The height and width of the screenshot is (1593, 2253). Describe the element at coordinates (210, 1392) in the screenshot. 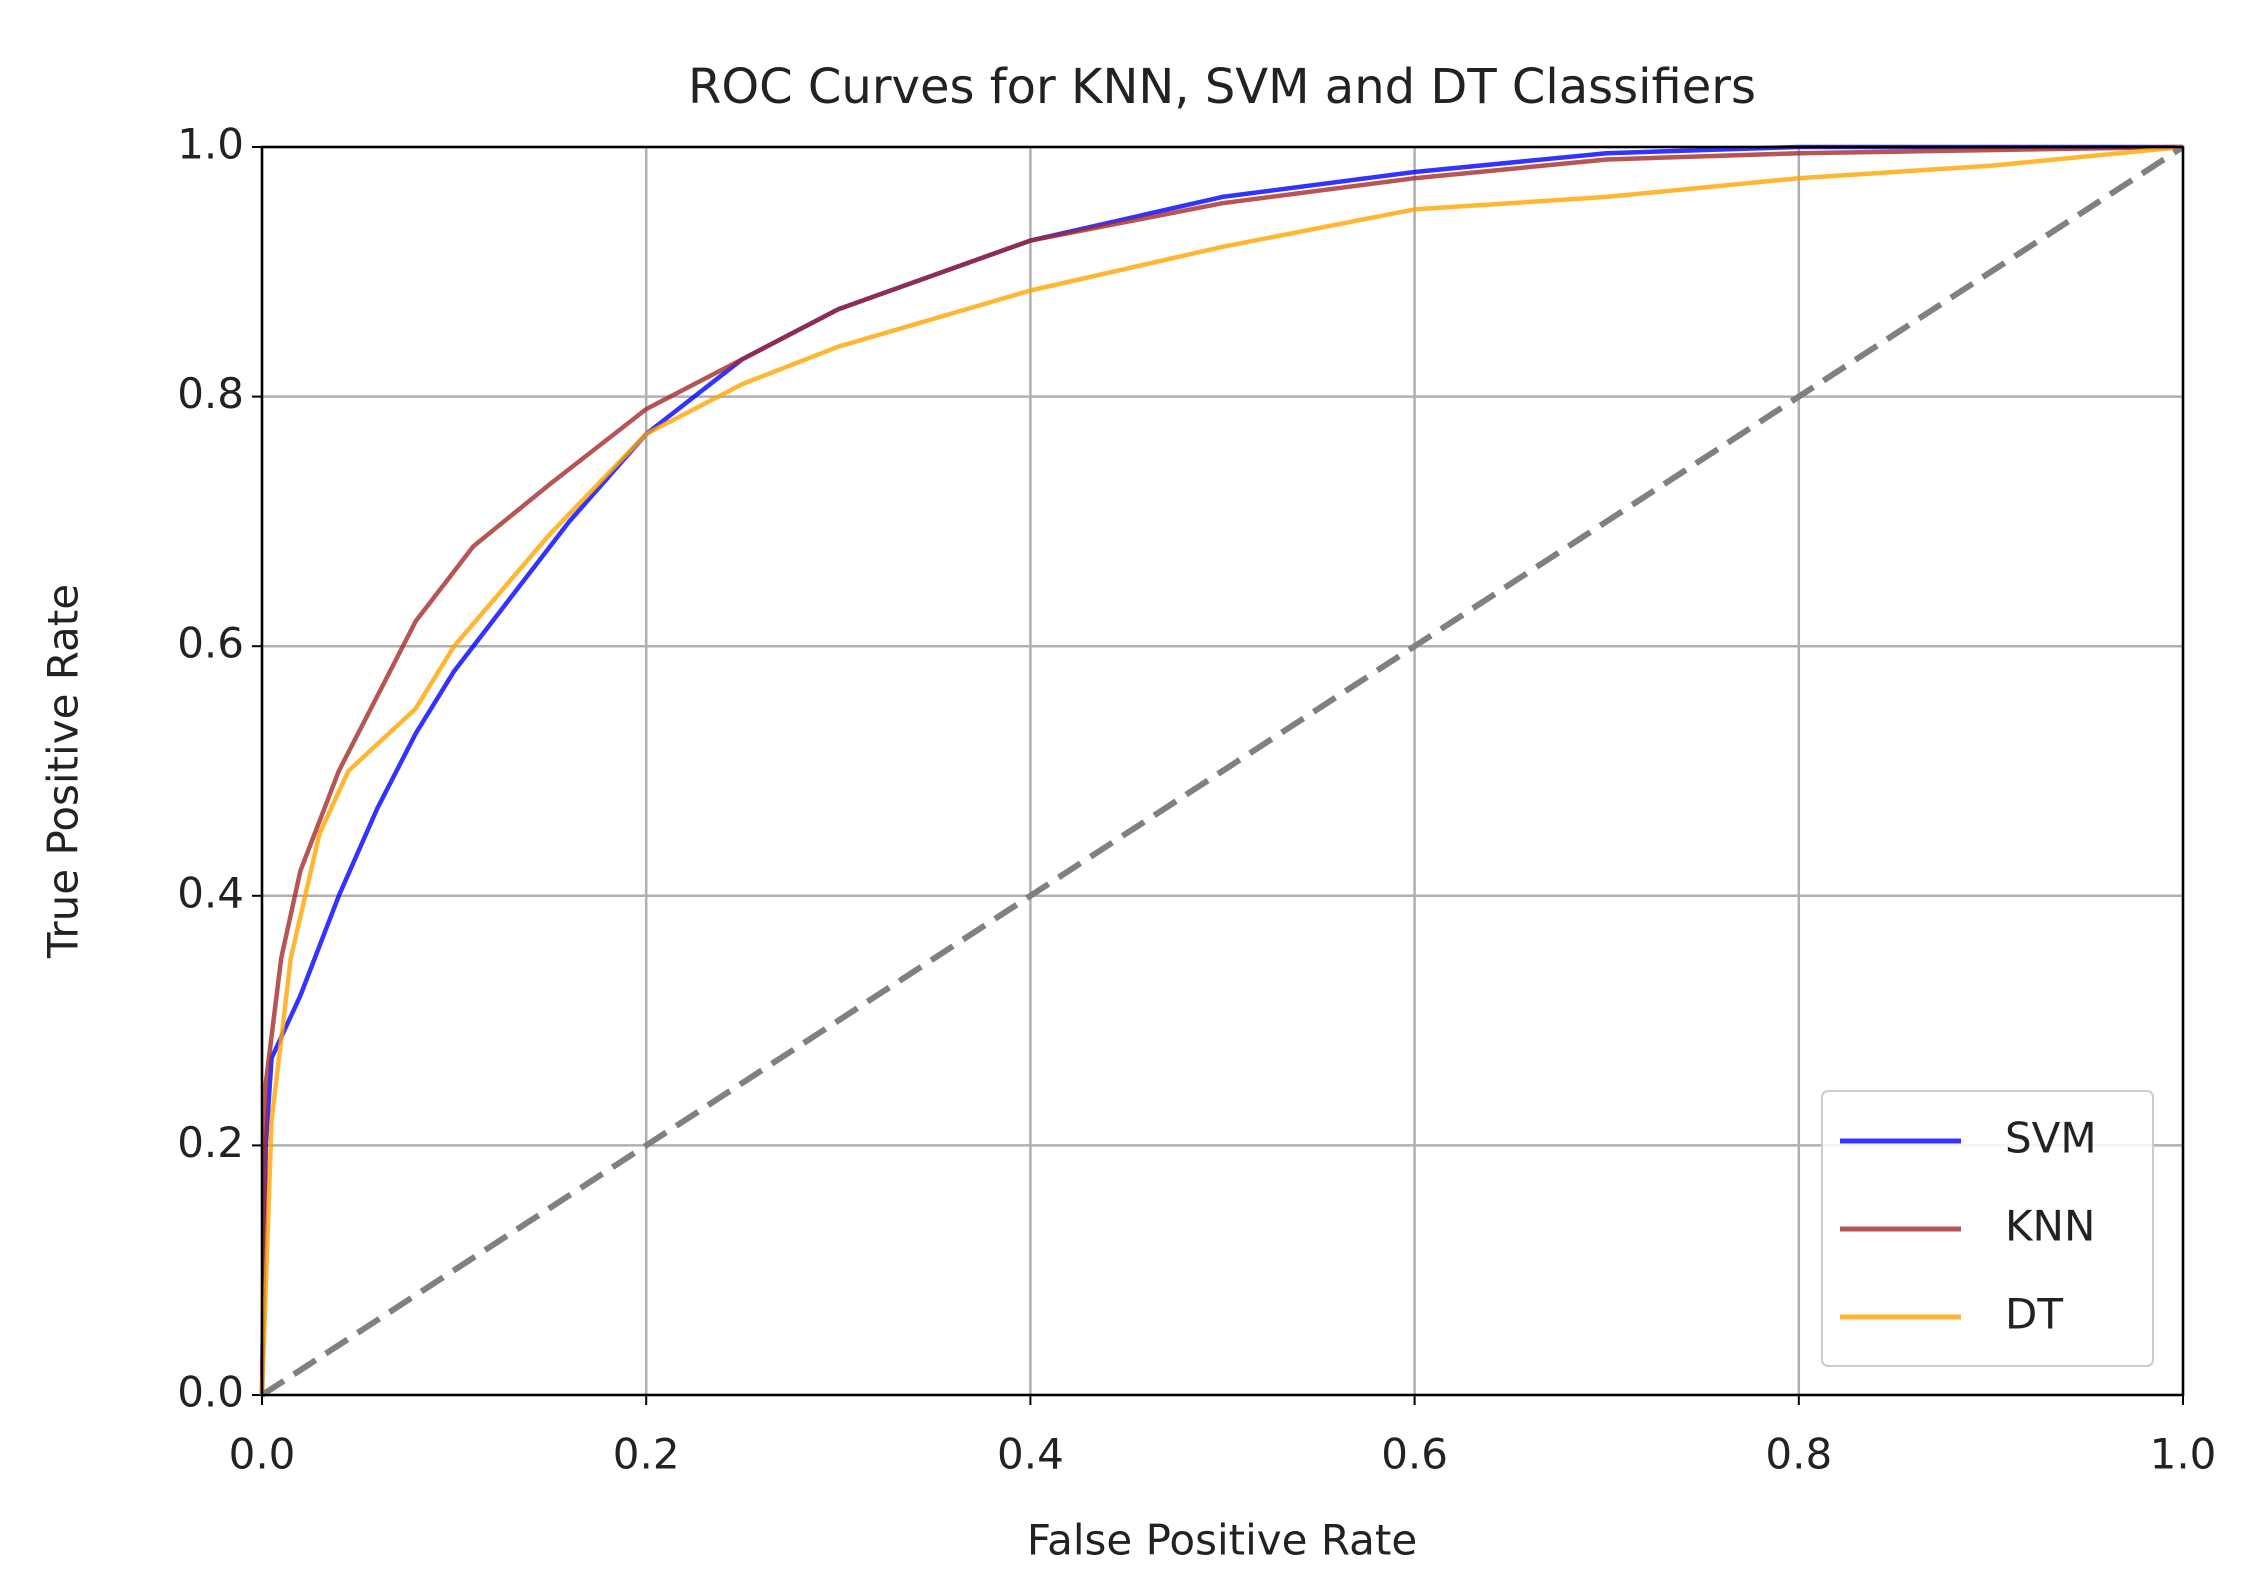

I see `y-tick-label: 0.0` at that location.